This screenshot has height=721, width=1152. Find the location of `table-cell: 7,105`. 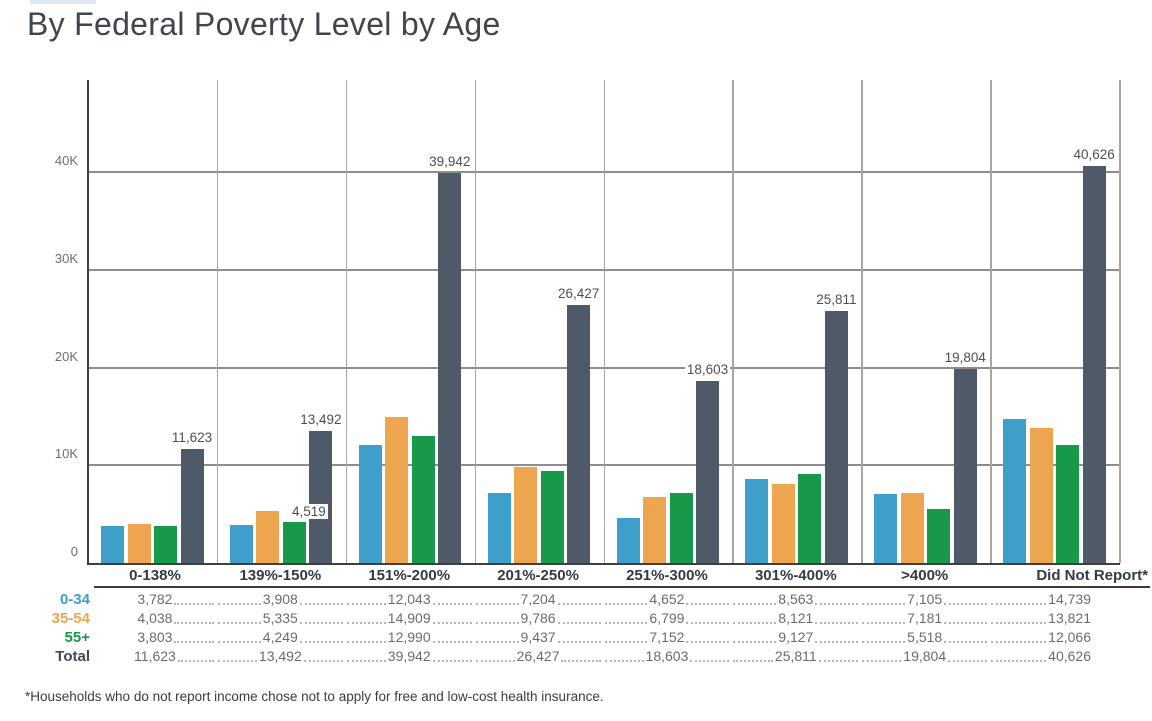

table-cell: 7,105 is located at coordinates (924, 599).